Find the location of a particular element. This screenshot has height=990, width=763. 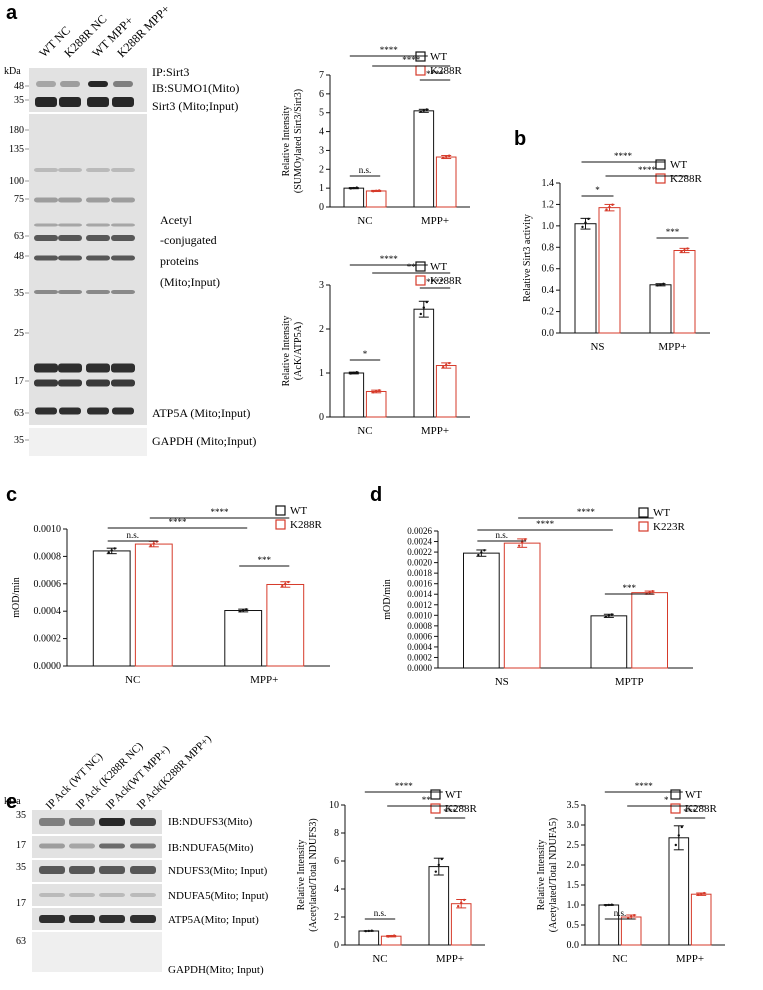

x-tick-label: MPP+ is located at coordinates (435, 221).